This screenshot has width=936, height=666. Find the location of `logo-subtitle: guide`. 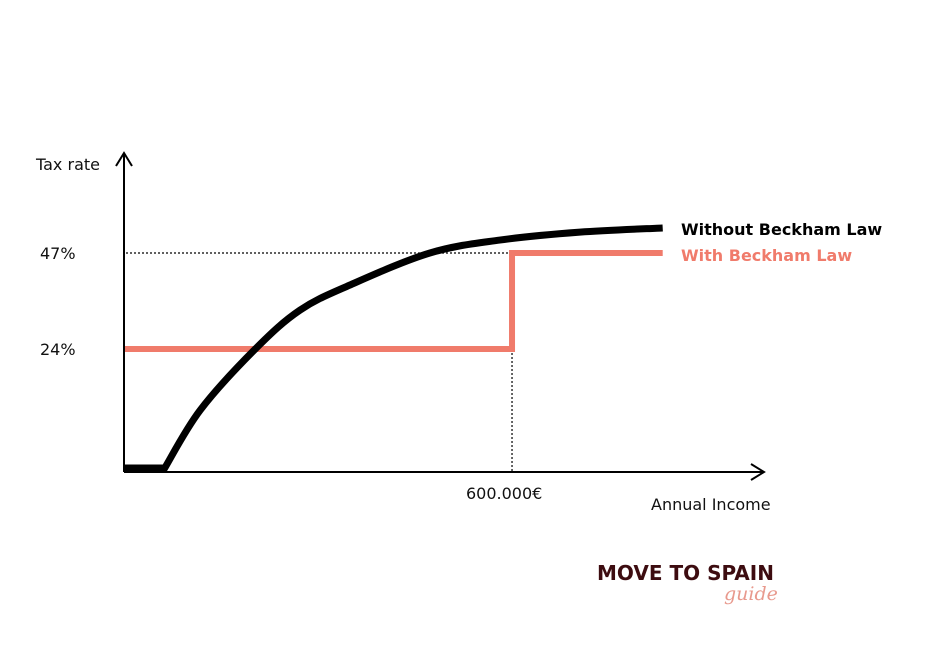

logo-subtitle: guide is located at coordinates (751, 594).